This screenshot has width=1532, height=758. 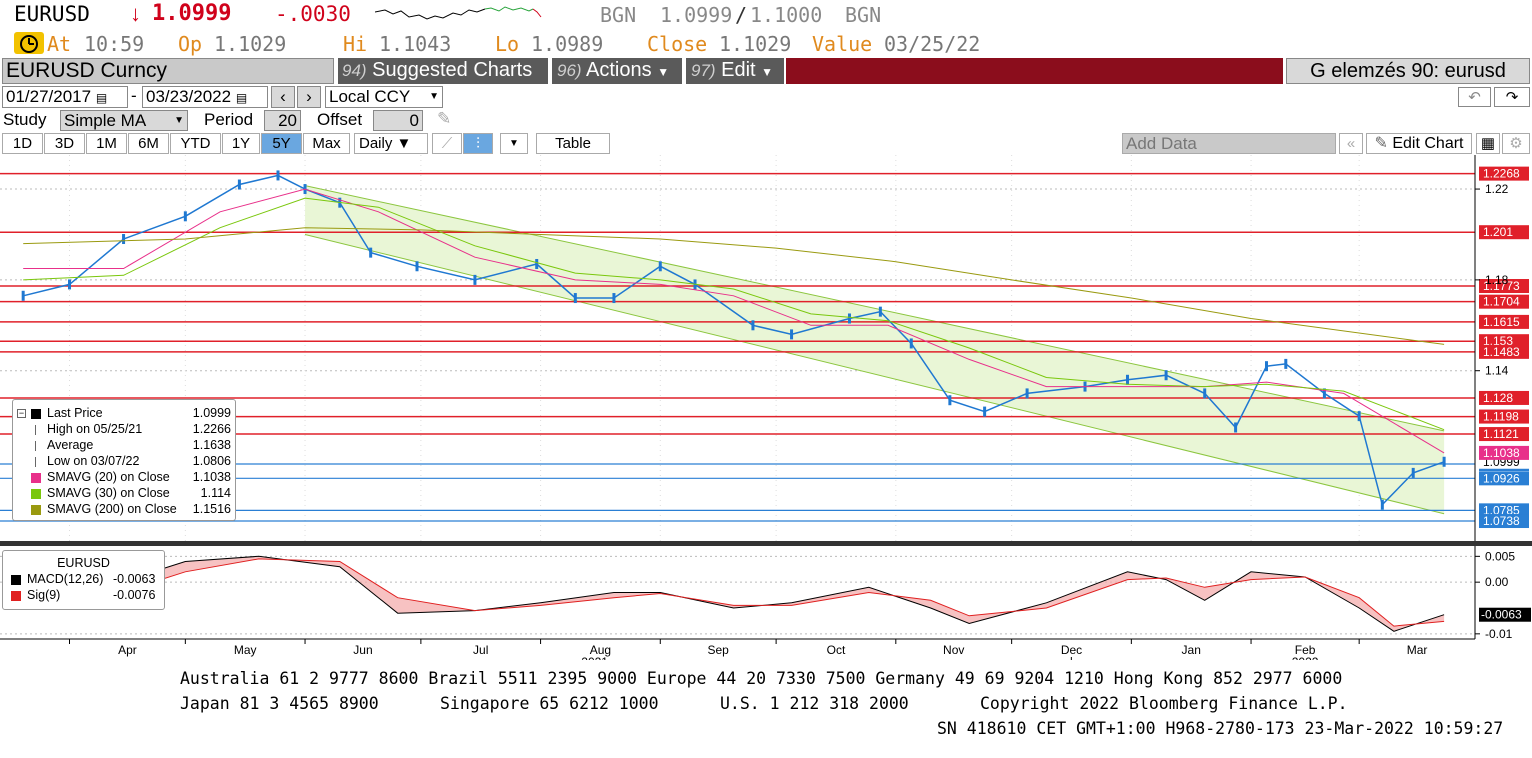 I want to click on resistance-label: 1.1483, so click(x=1501, y=352).